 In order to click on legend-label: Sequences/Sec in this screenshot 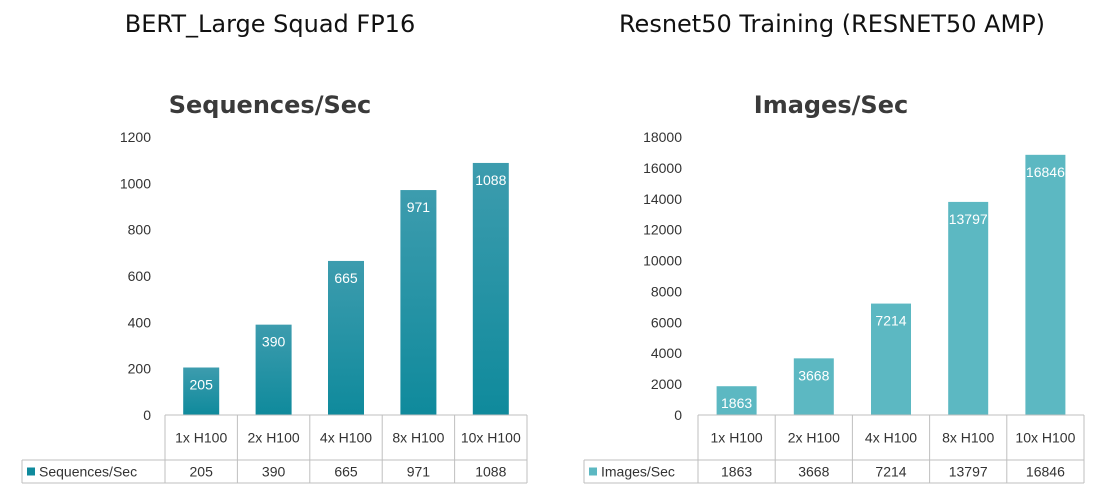, I will do `click(88, 472)`.